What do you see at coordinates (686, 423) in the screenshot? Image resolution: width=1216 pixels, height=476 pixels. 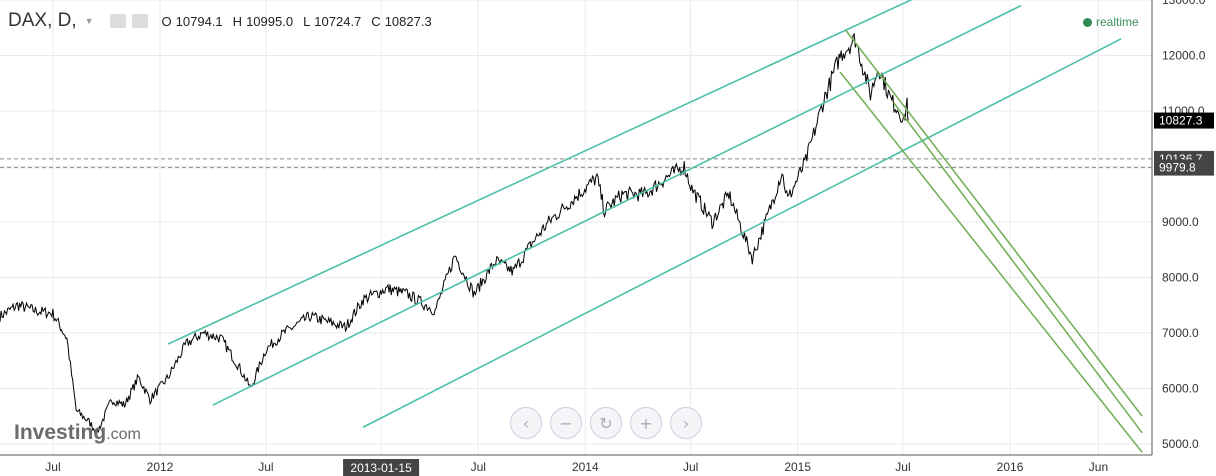 I see `scroll-right-button: ›` at bounding box center [686, 423].